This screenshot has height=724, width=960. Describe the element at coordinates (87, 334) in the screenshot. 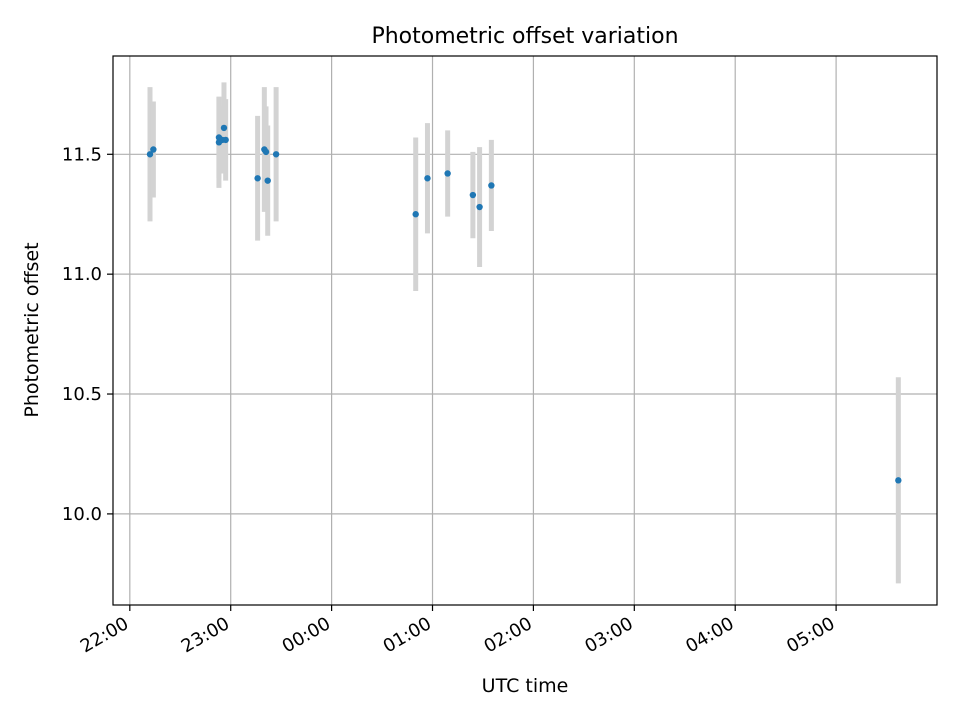

I see `y-axis: 10.0 10.5 11.0 11.5` at that location.